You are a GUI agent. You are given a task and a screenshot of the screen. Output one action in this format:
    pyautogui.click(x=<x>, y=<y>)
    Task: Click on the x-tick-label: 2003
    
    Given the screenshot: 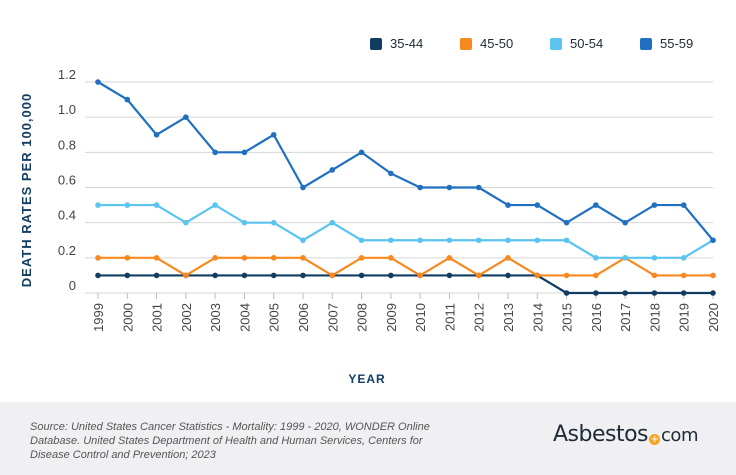 What is the action you would take?
    pyautogui.click(x=215, y=317)
    